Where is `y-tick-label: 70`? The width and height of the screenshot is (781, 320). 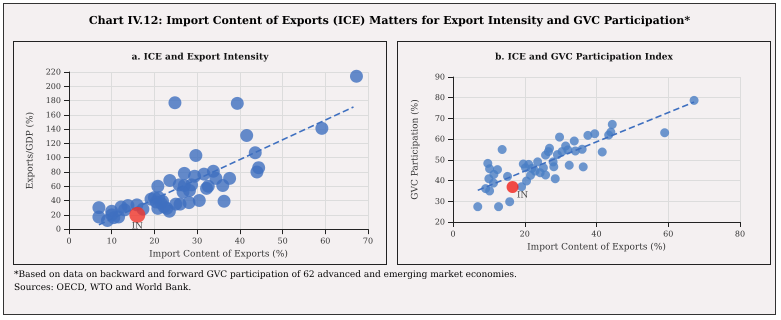
y-tick-label: 70 is located at coordinates (439, 118).